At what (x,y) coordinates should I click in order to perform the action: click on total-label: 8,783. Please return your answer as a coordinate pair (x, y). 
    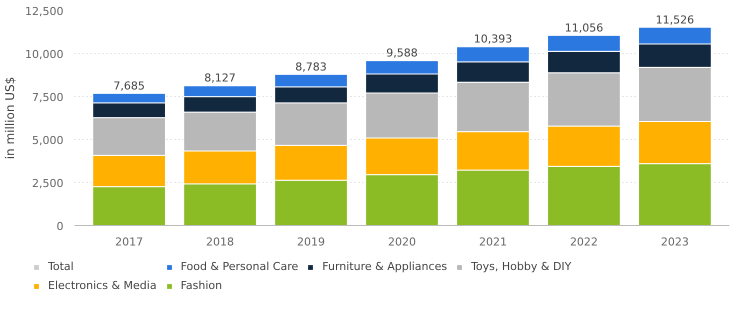
    Looking at the image, I should click on (311, 67).